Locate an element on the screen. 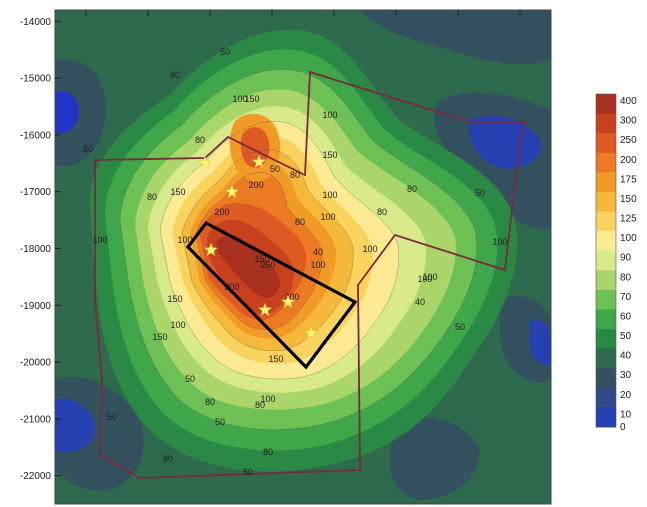 The image size is (647, 507). legend-label: 150 is located at coordinates (628, 199).